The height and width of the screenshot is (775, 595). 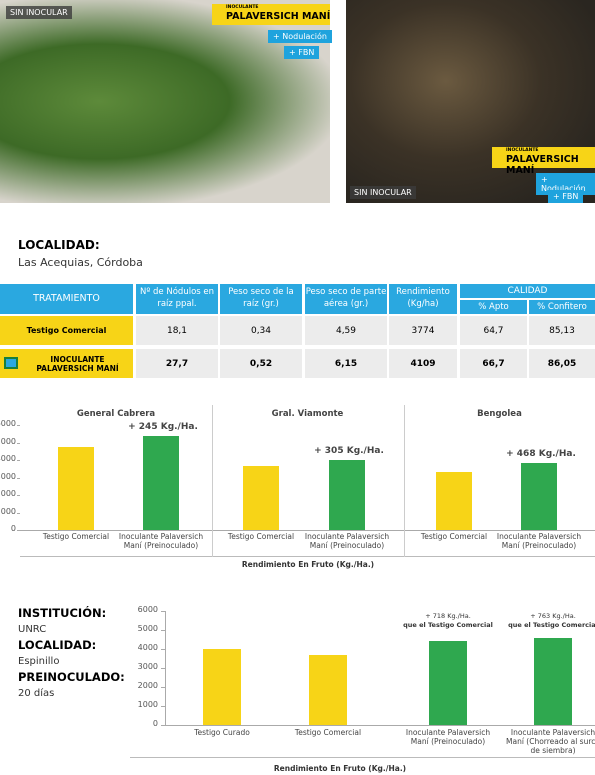 I want to click on annotation: + 763 Kg./Ha., so click(x=553, y=616).